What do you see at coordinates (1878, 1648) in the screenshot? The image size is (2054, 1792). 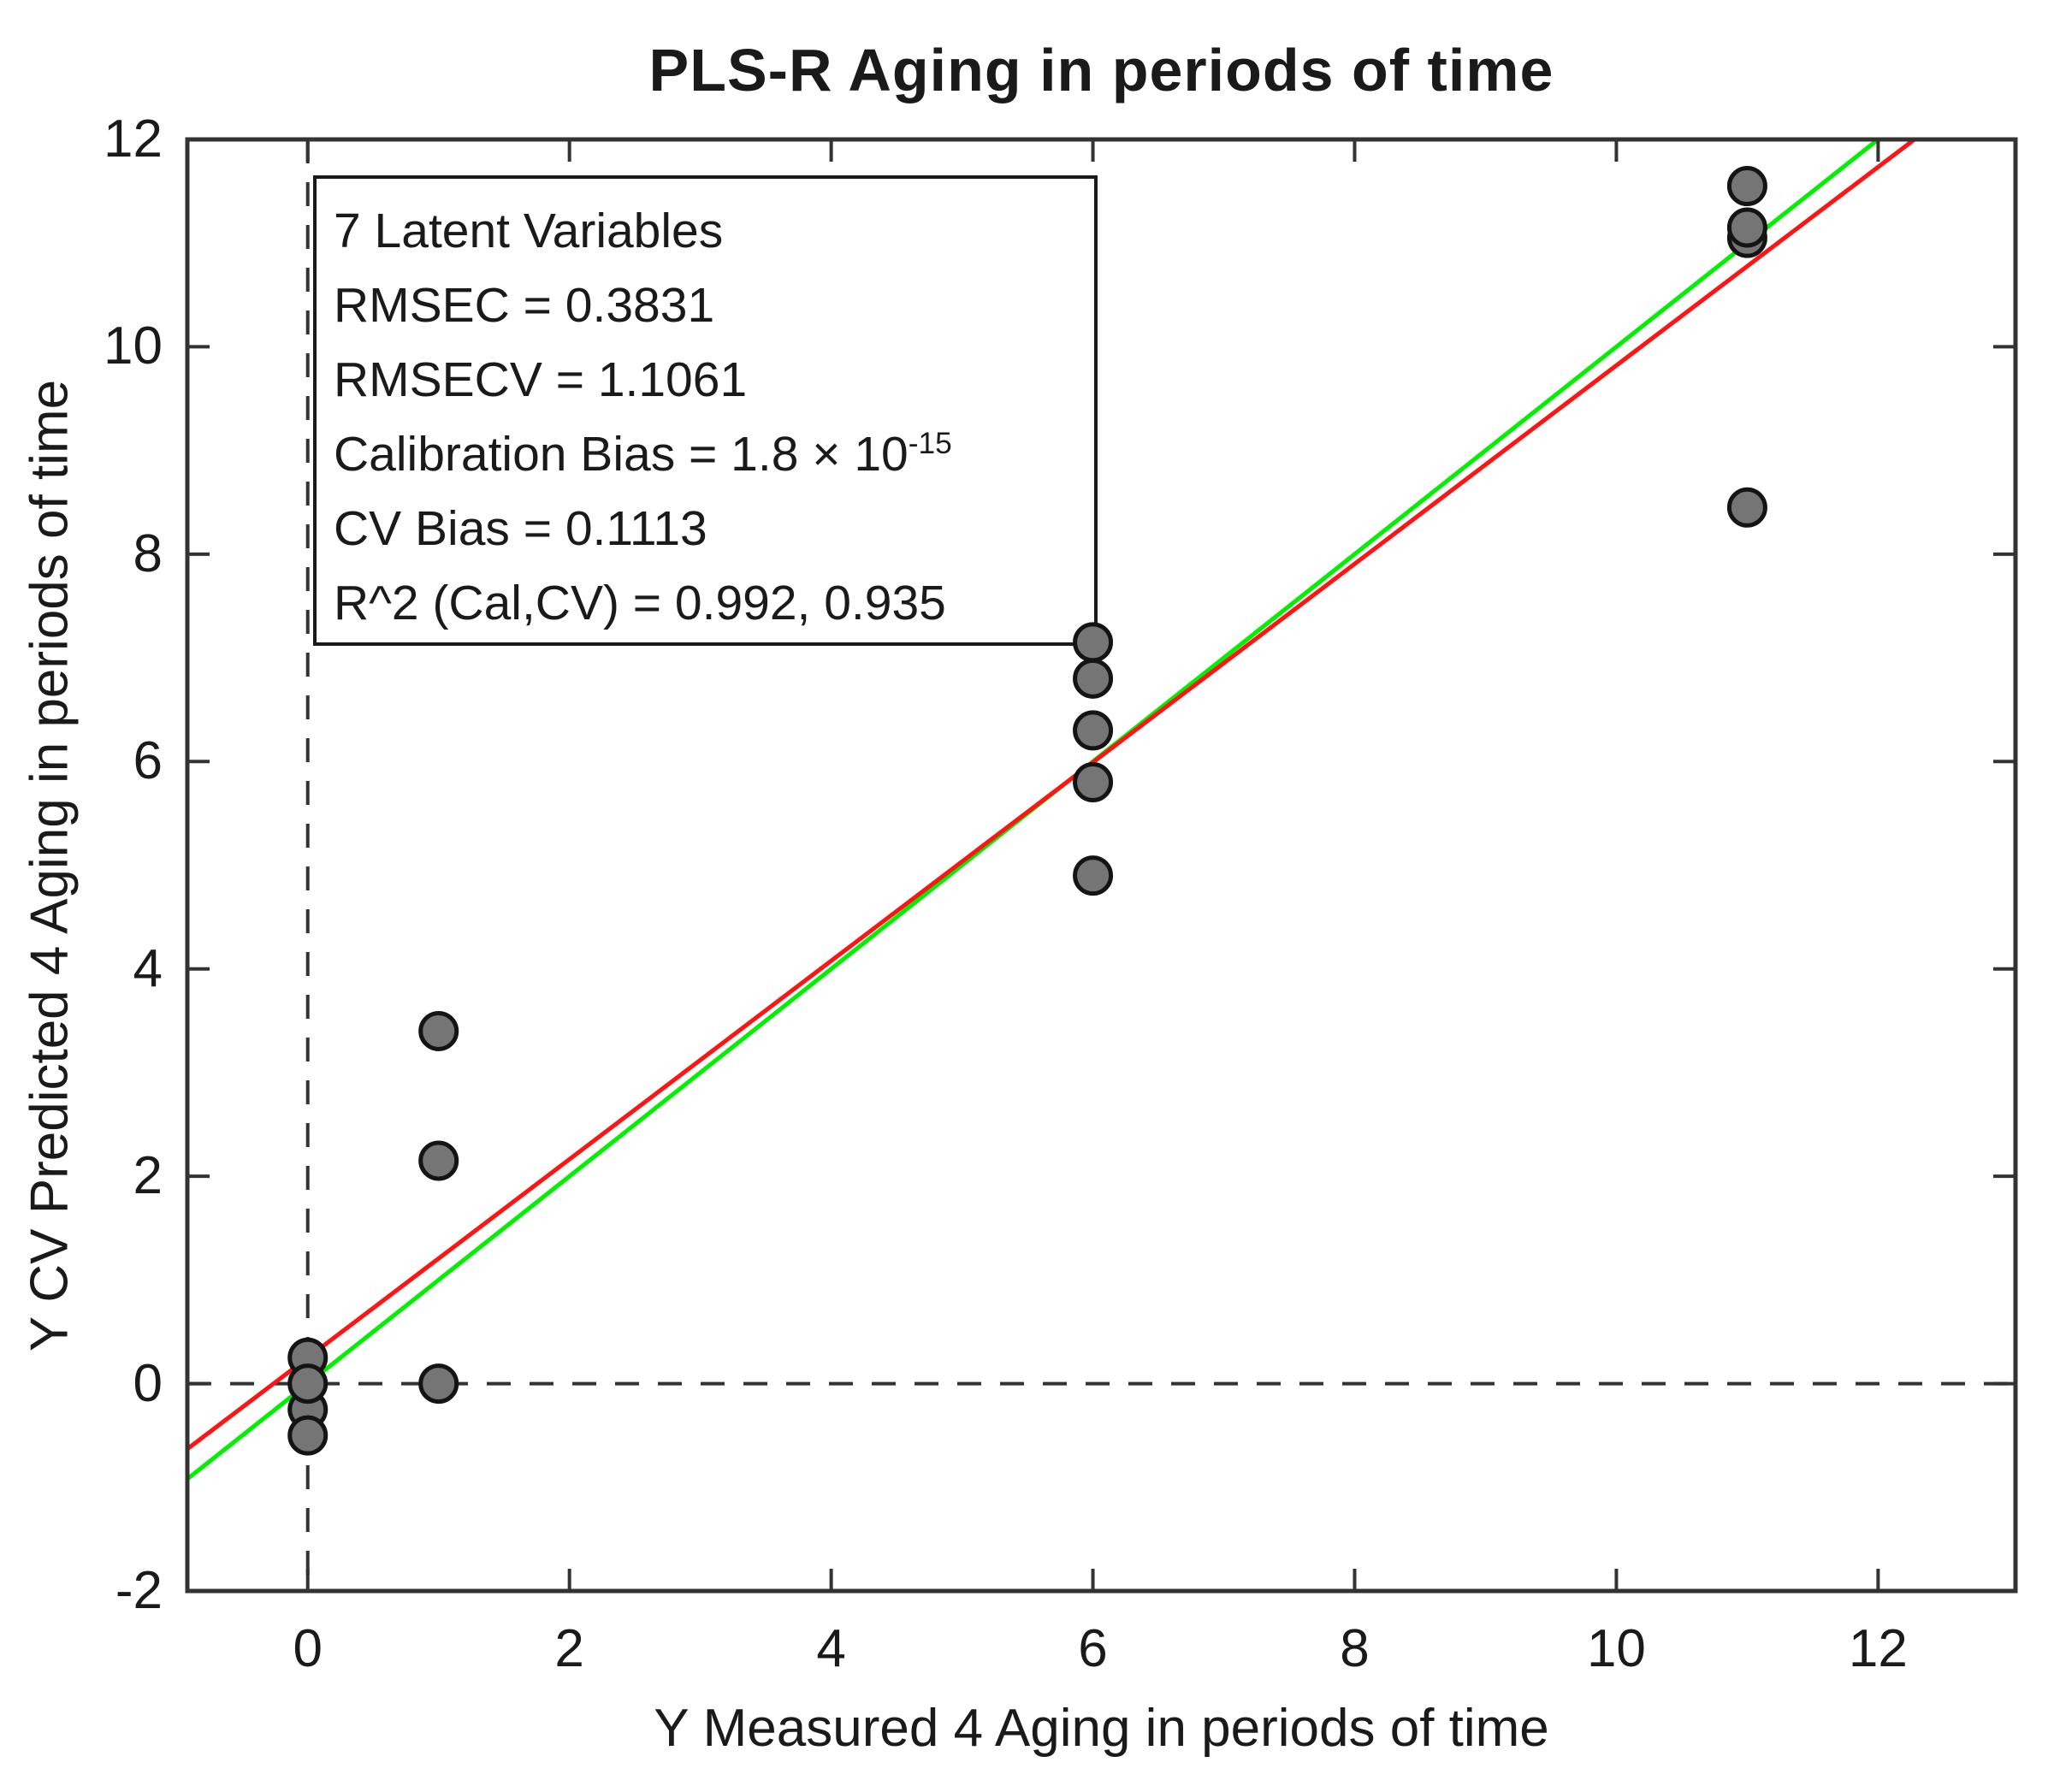 I see `x-tick-label: 12` at bounding box center [1878, 1648].